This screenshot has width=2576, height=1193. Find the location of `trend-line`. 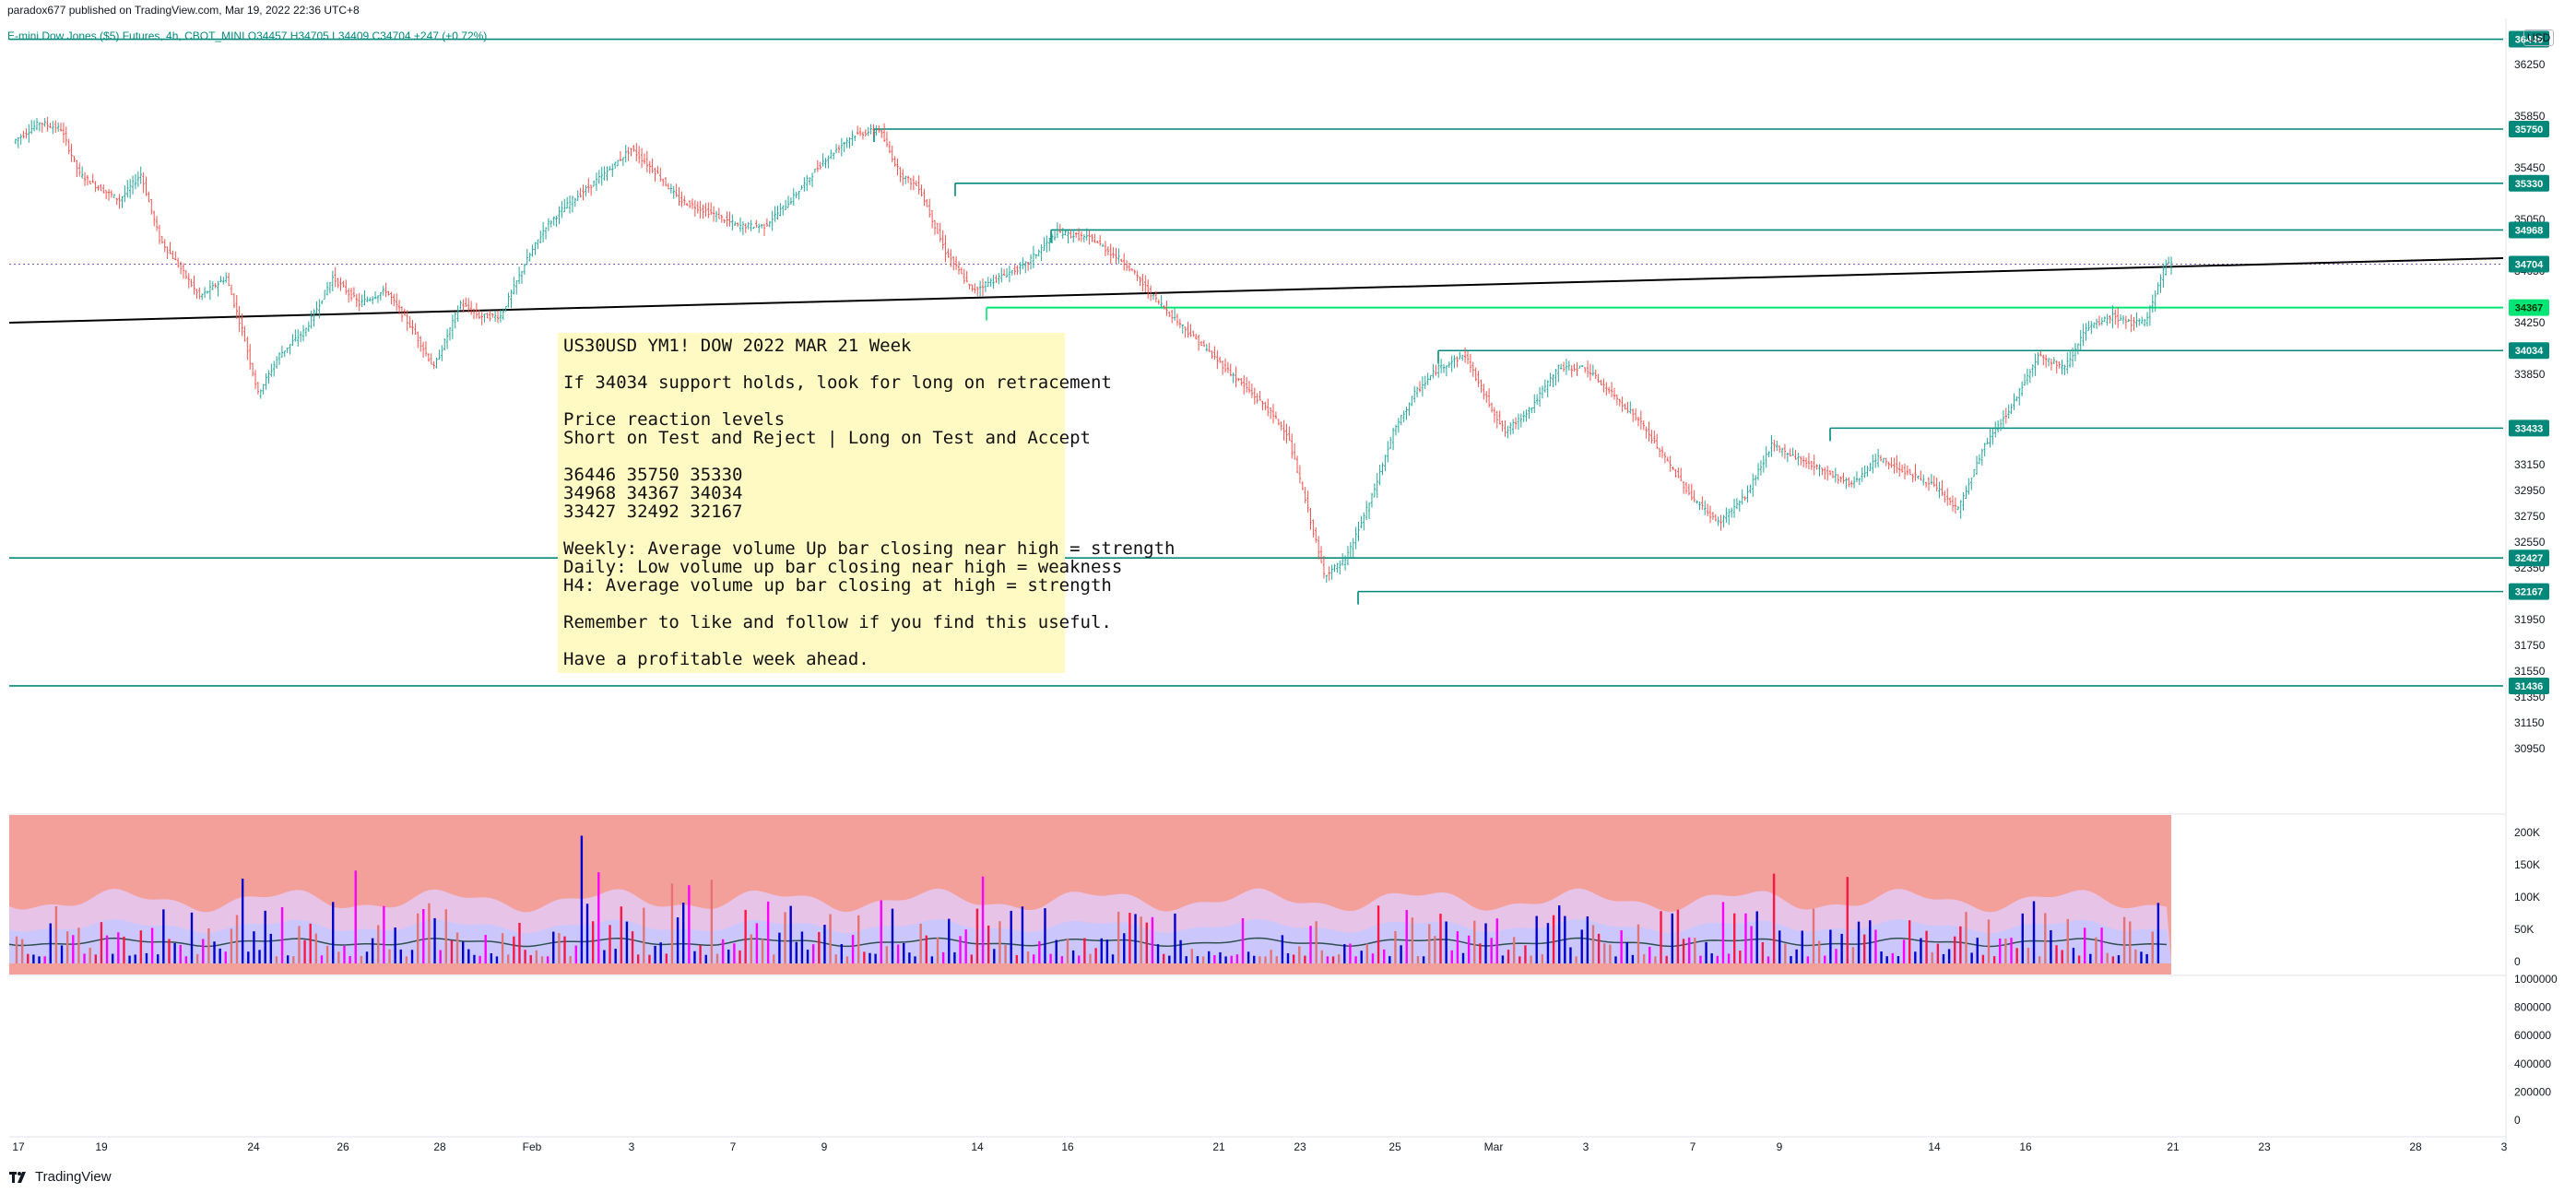

trend-line is located at coordinates (1256, 290).